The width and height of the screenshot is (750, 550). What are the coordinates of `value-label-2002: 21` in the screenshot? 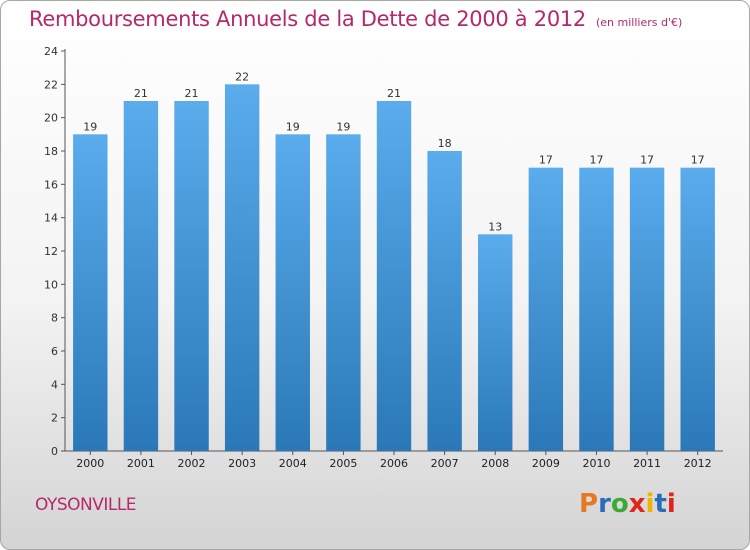 It's located at (192, 93).